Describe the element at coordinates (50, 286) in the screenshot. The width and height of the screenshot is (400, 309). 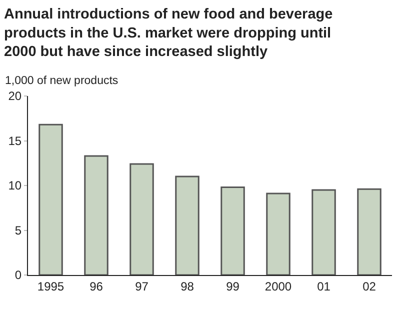
I see `x-tick-label: 1995` at that location.